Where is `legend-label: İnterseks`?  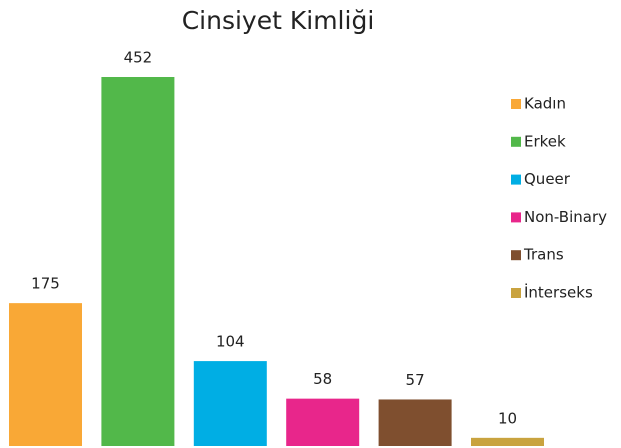 legend-label: İnterseks is located at coordinates (558, 292).